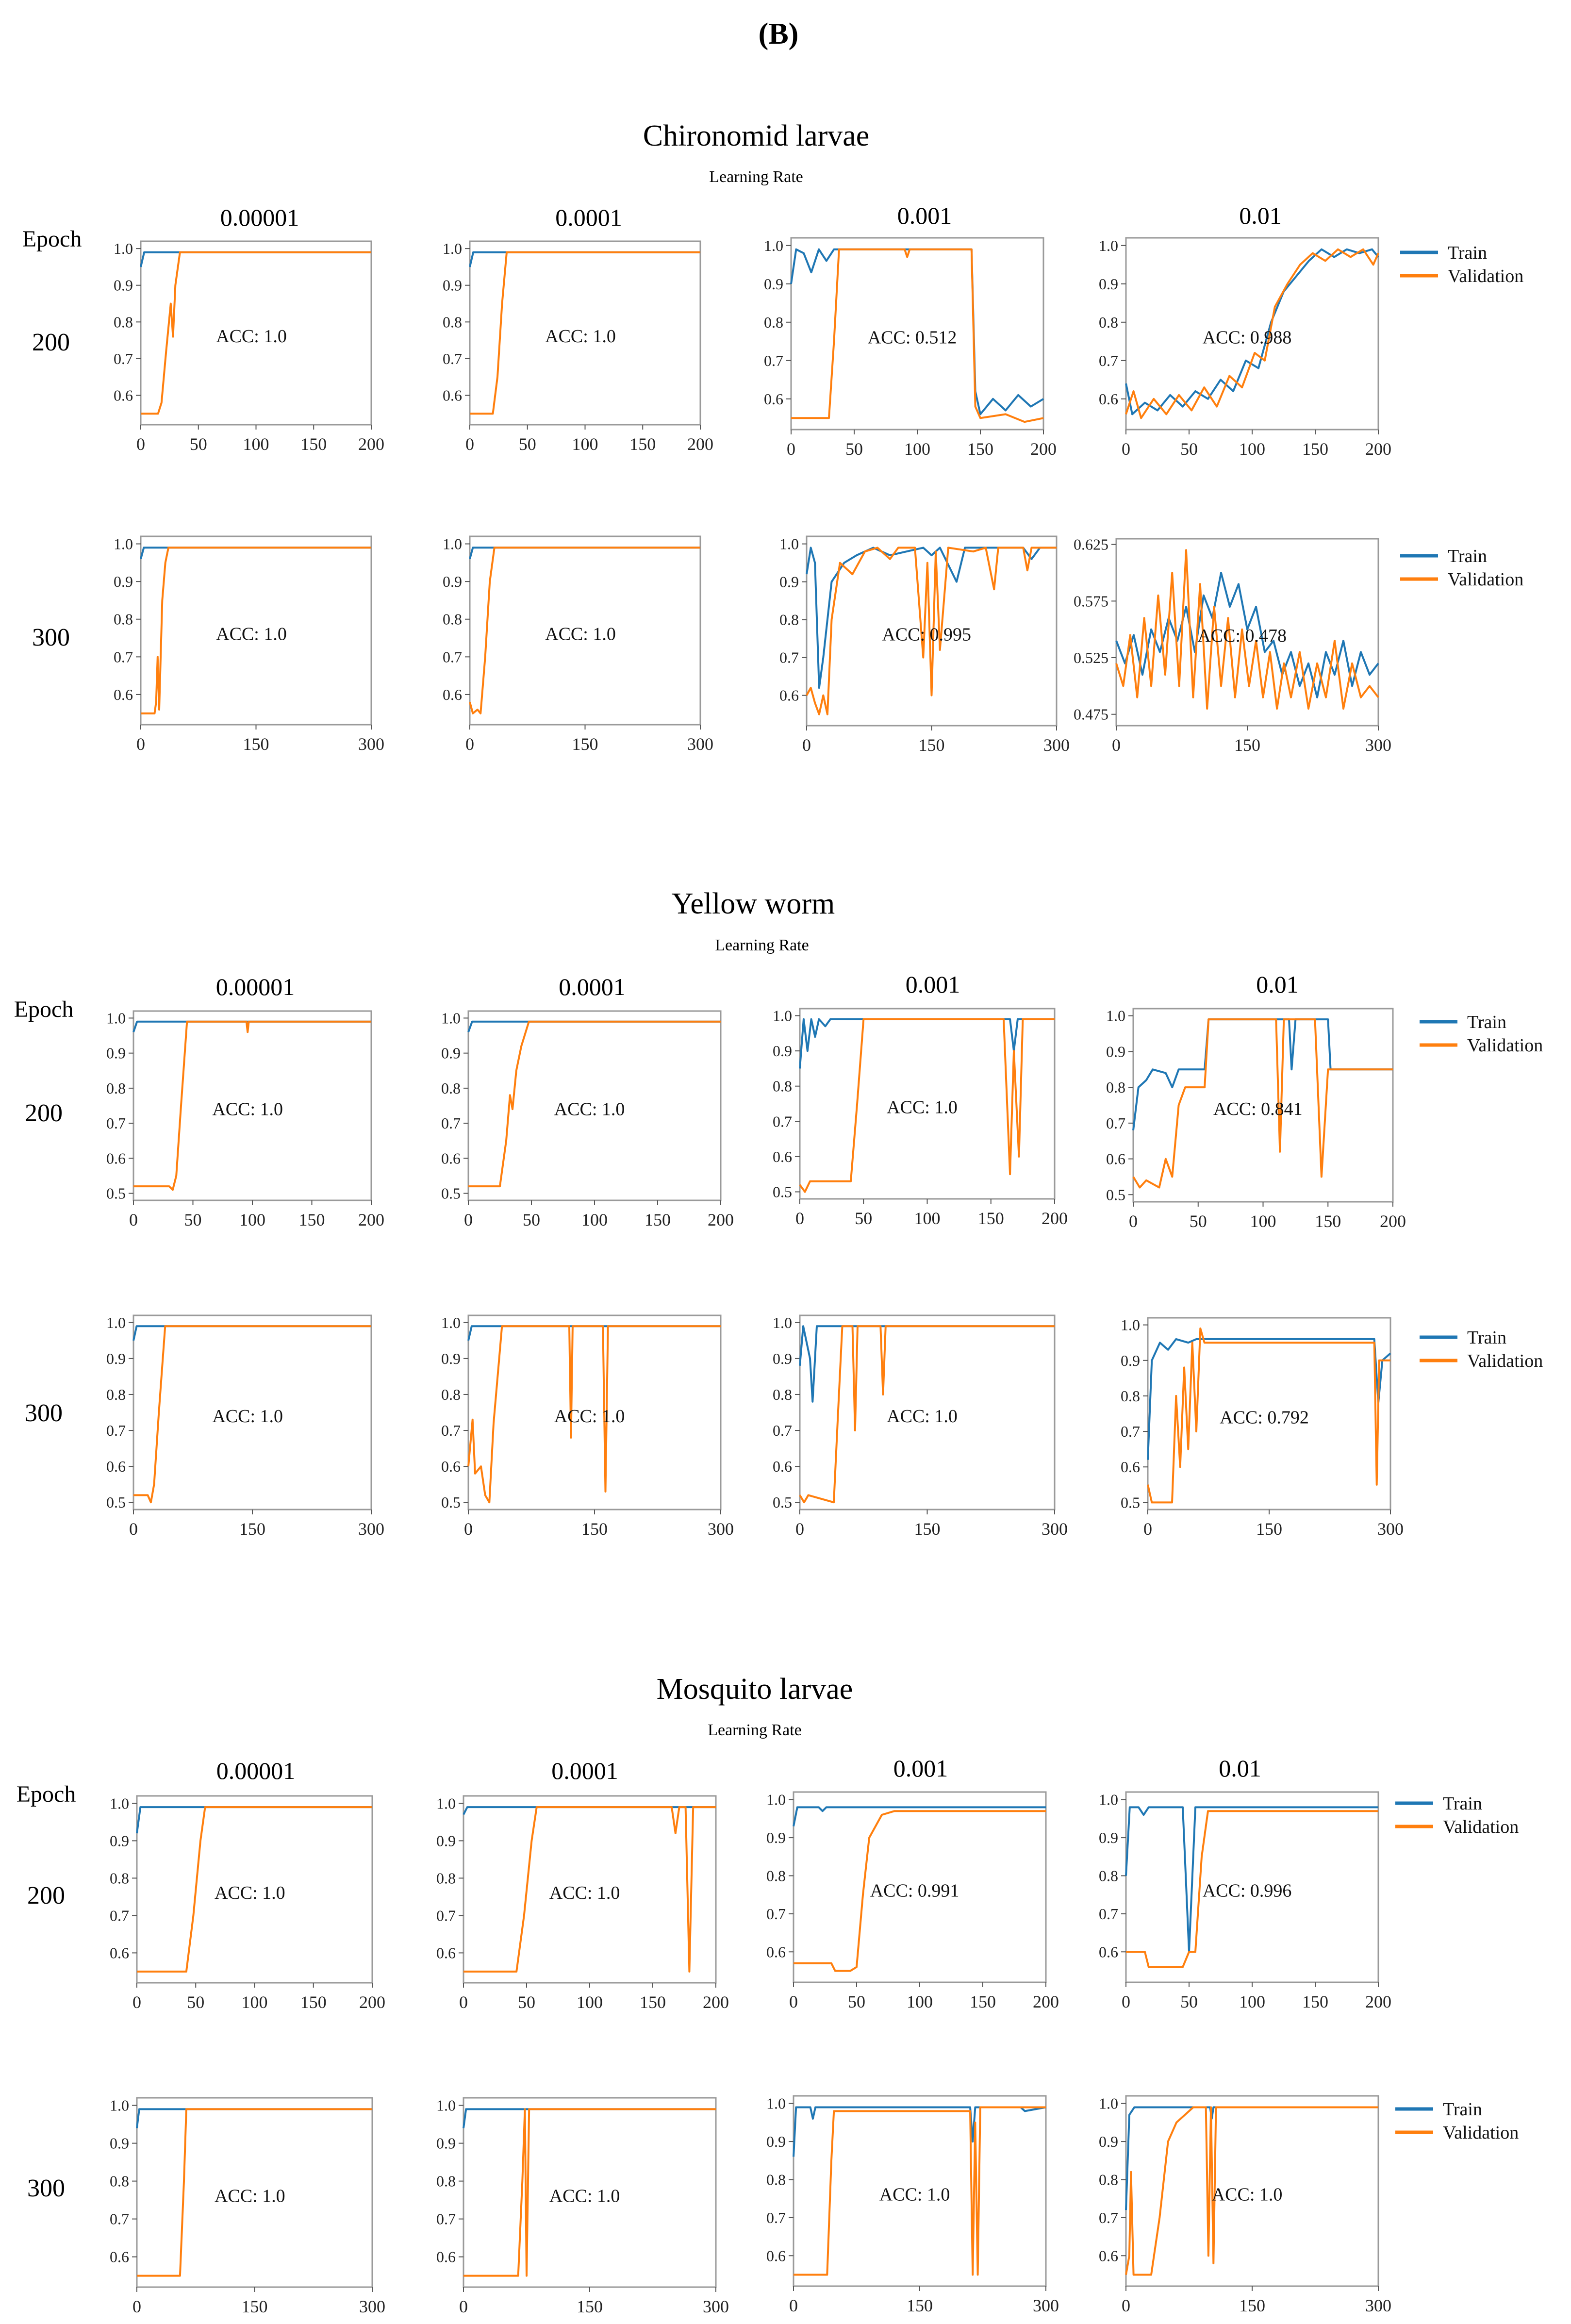 Image resolution: width=1571 pixels, height=2324 pixels. I want to click on panel-yellow-worm-0.00001-200: 0.5 0.6 0.7 0.8 0.9 1.0 0 50 100 150 200 ACC: 1.0, so click(245, 1119).